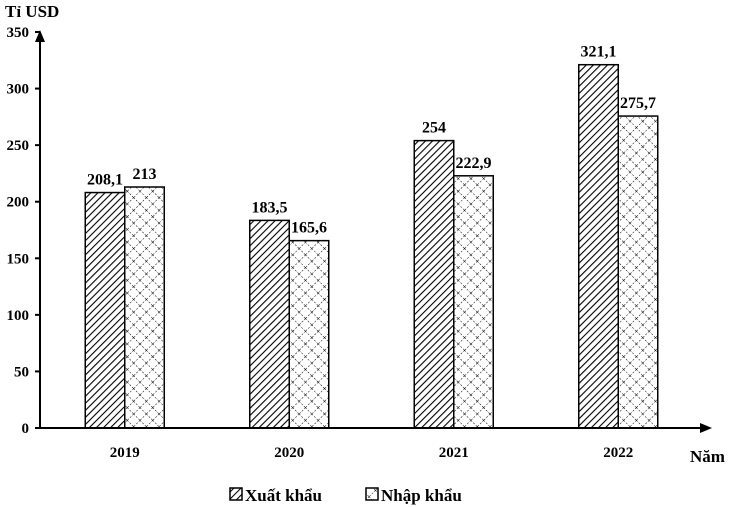  I want to click on x-tick-label: 2022, so click(618, 453).